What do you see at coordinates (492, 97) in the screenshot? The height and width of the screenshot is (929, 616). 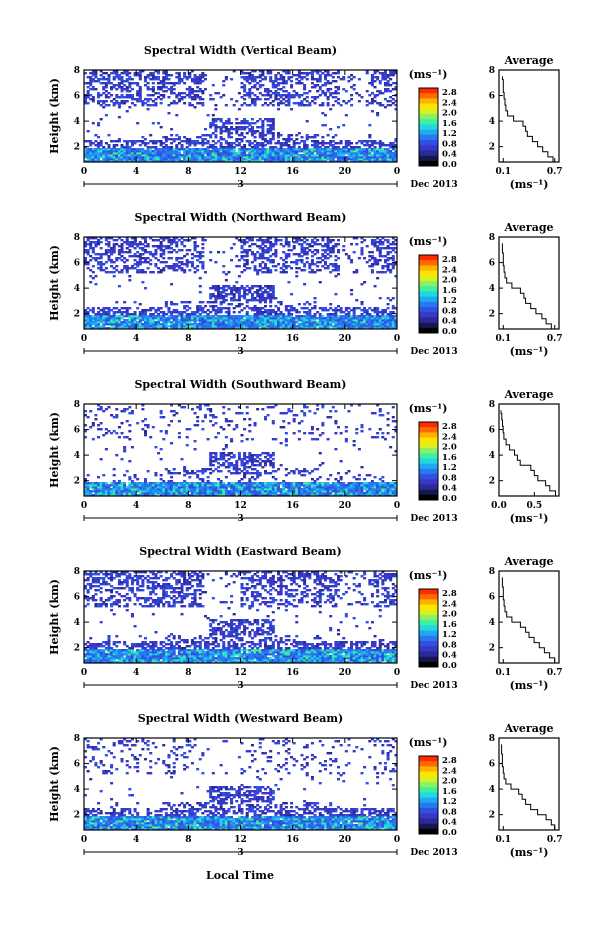 I see `average-y-tick-label: 6` at bounding box center [492, 97].